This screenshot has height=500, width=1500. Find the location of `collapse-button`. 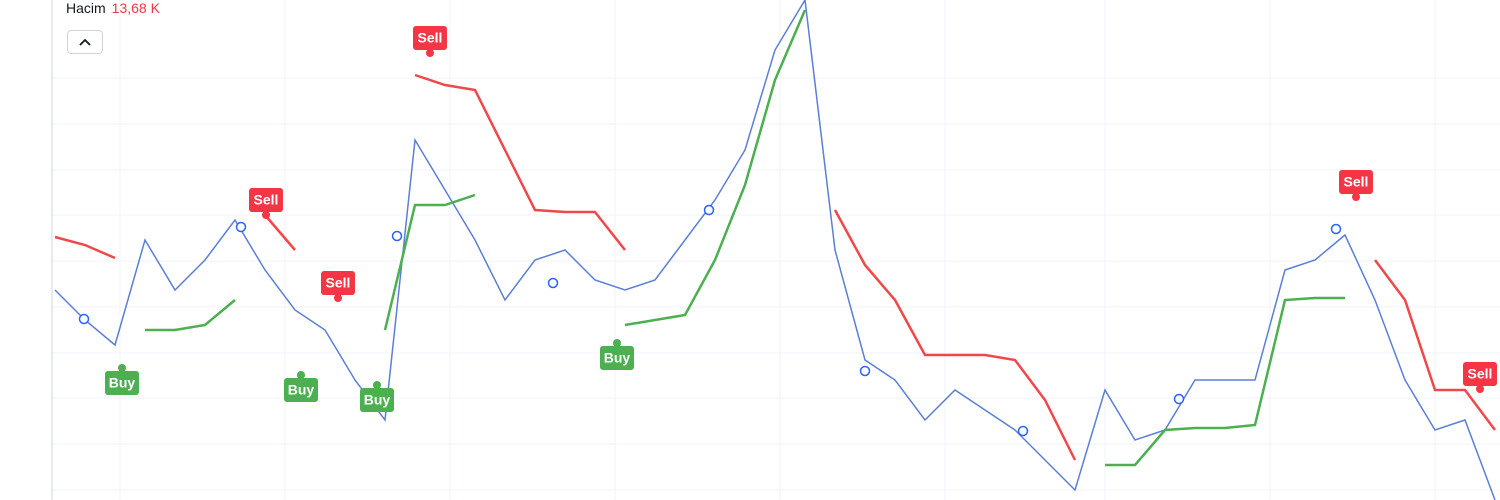

collapse-button is located at coordinates (85, 42).